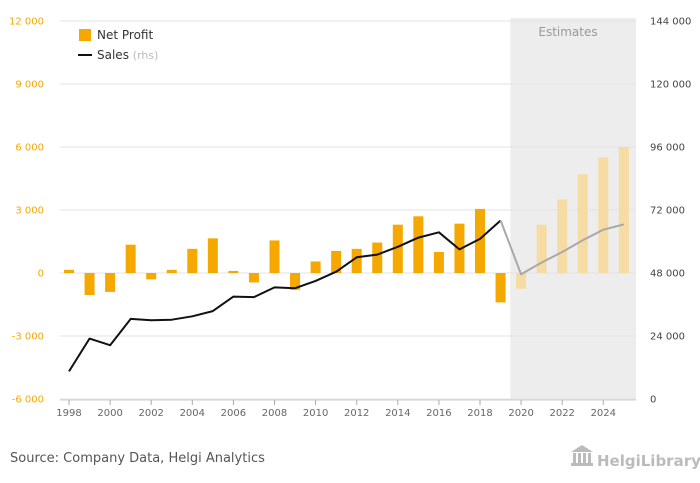 This screenshot has height=483, width=700. I want to click on bar-net-profit-1999, so click(89, 284).